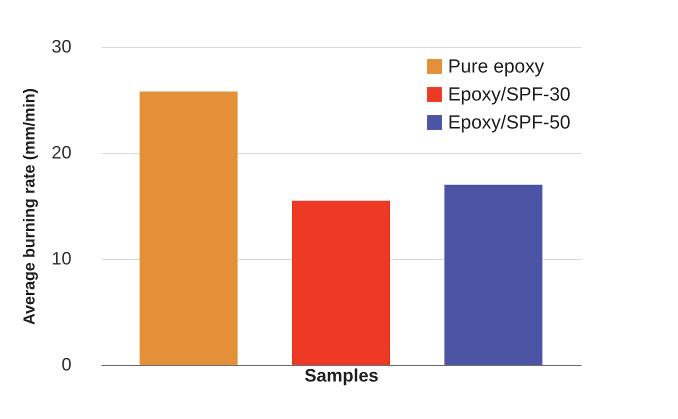 Image resolution: width=678 pixels, height=419 pixels. What do you see at coordinates (61, 46) in the screenshot?
I see `y-tick-label: 30` at bounding box center [61, 46].